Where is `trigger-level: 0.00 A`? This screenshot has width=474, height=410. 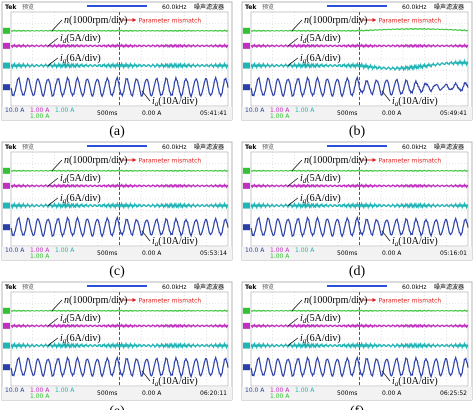
trigger-level: 0.00 A is located at coordinates (392, 113).